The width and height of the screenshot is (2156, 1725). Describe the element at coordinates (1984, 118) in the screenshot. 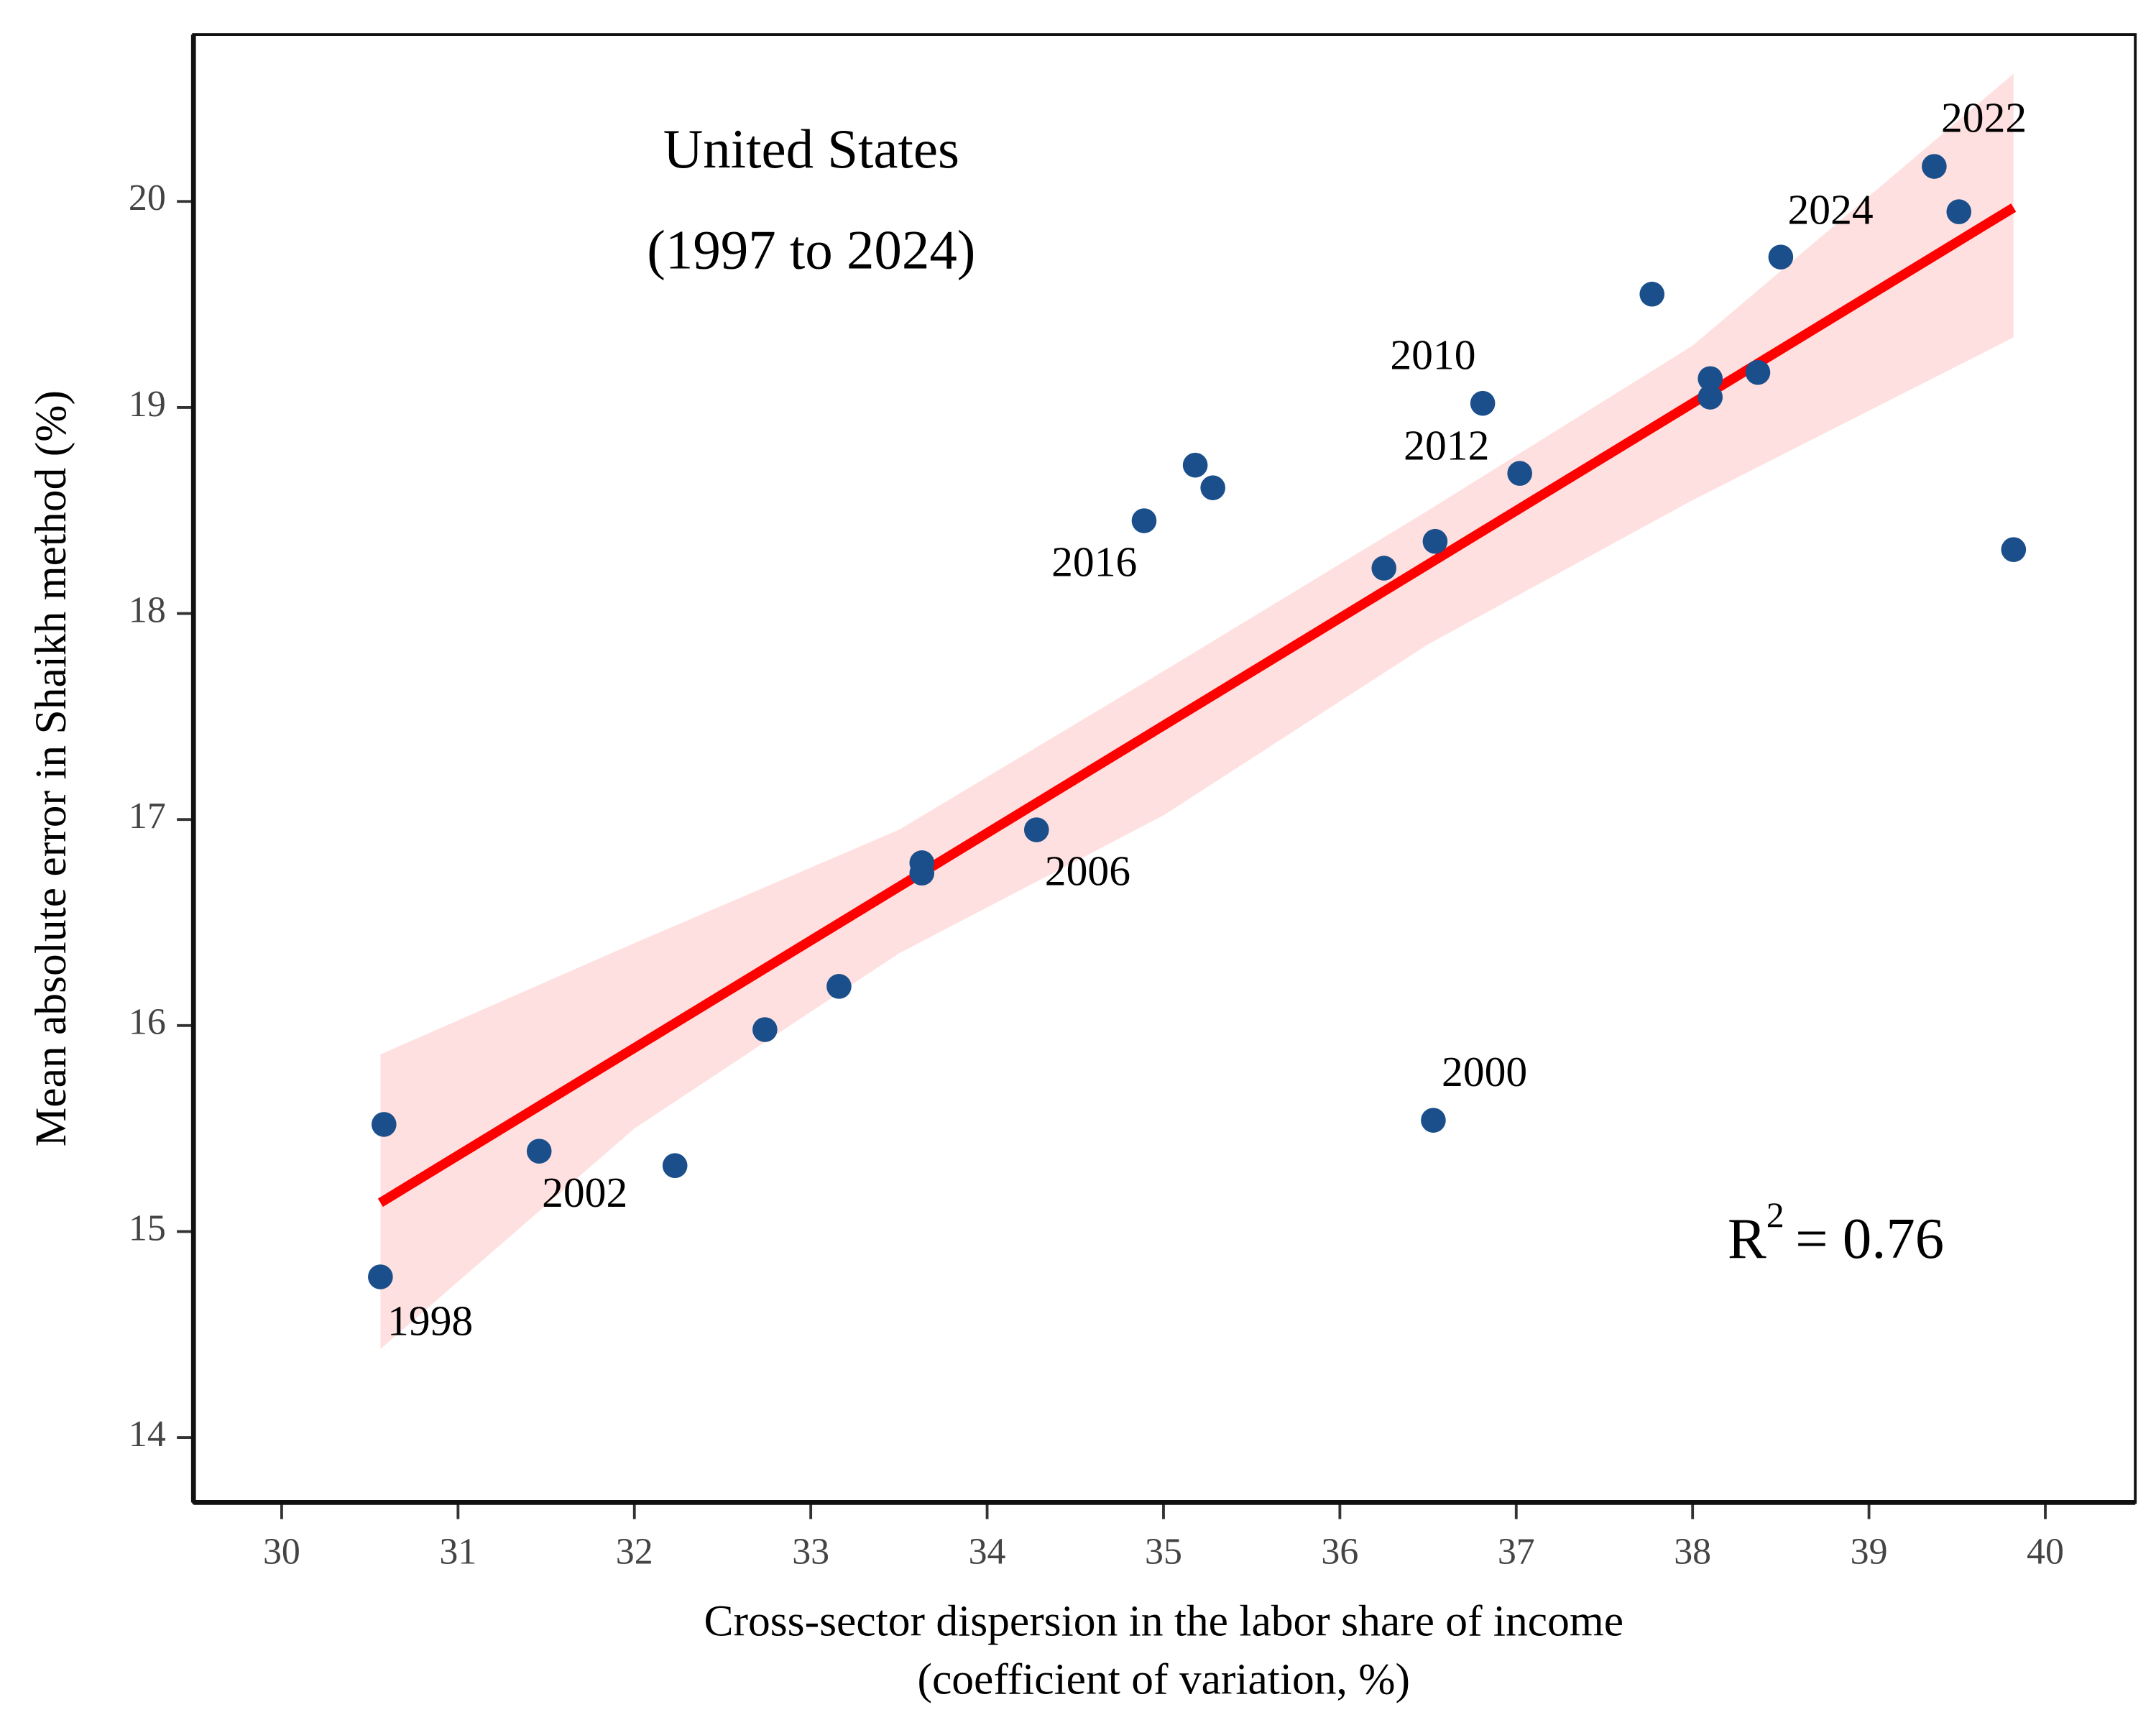

I see `point-label: 2022` at that location.